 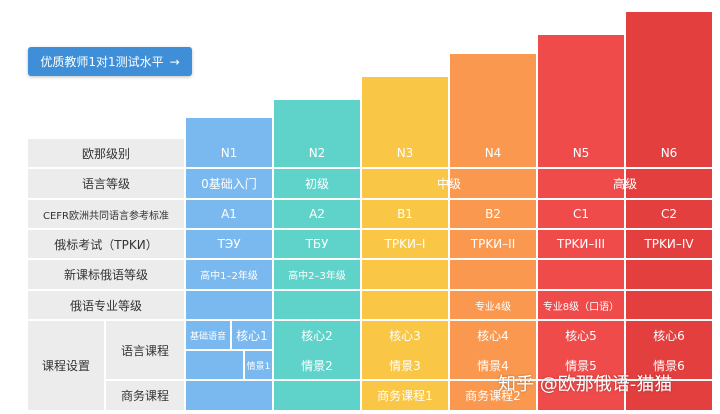 I want to click on curriculum-1: 高中1–2年级, so click(x=229, y=276).